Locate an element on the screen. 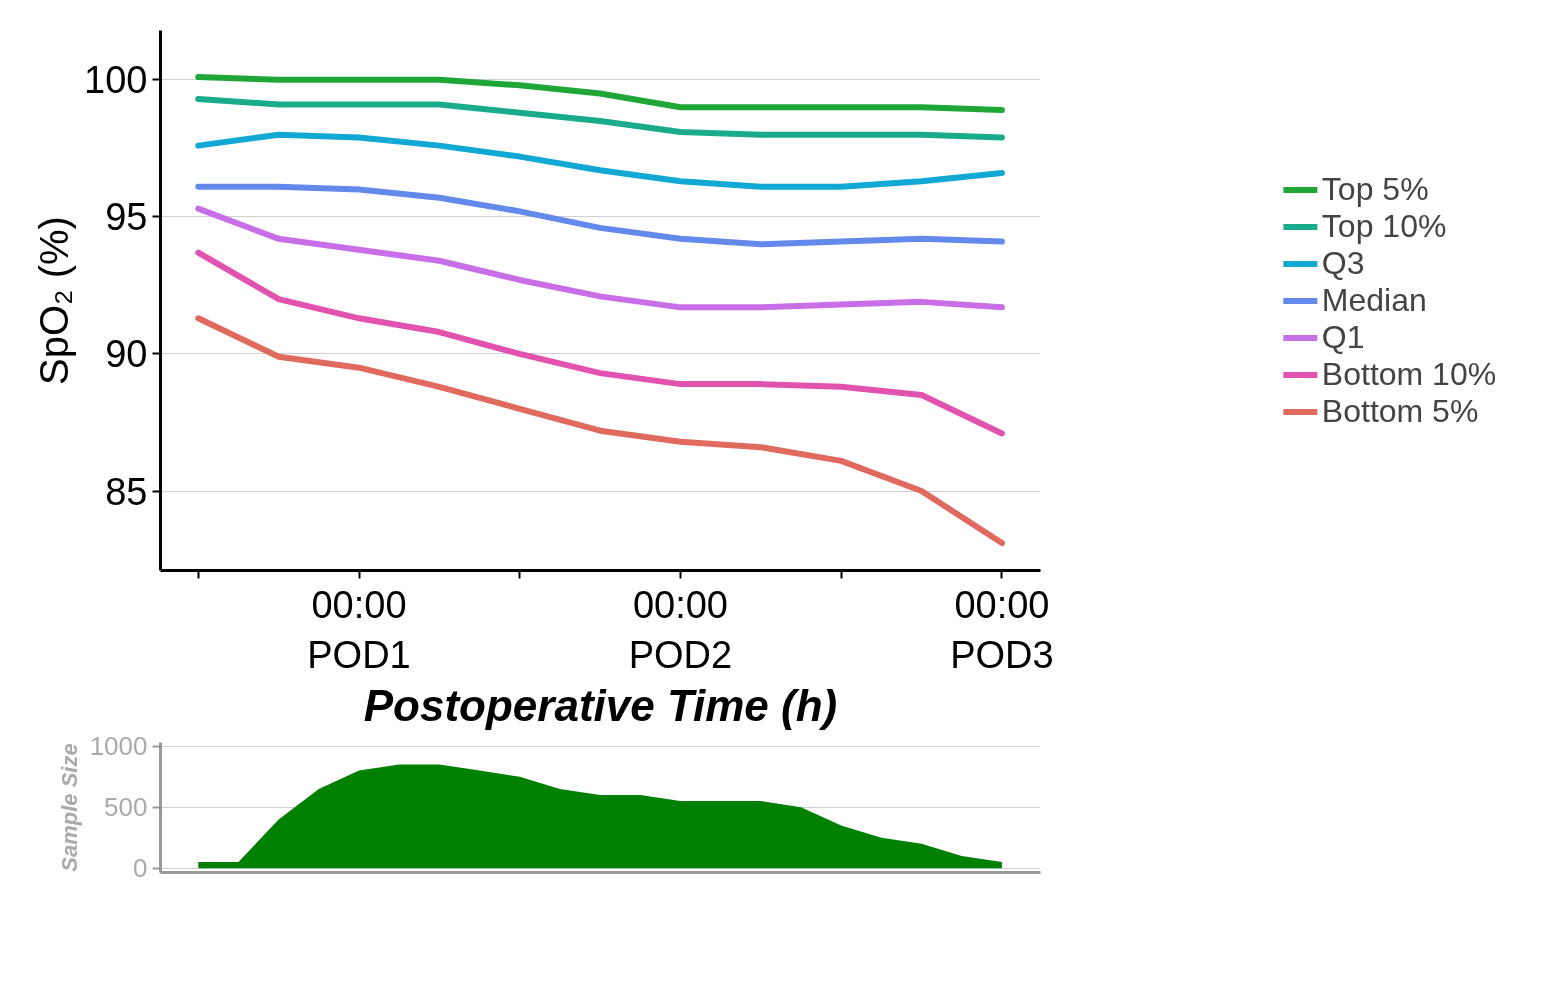 The height and width of the screenshot is (1004, 1548). x-tick-label: 00:00 POD3 is located at coordinates (1002, 629).